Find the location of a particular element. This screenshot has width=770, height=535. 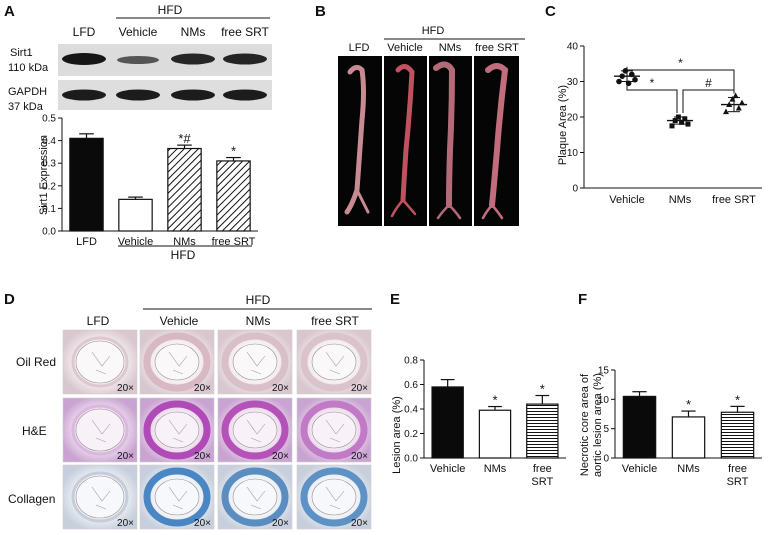

chart-c-point-vehicle is located at coordinates (635, 79).